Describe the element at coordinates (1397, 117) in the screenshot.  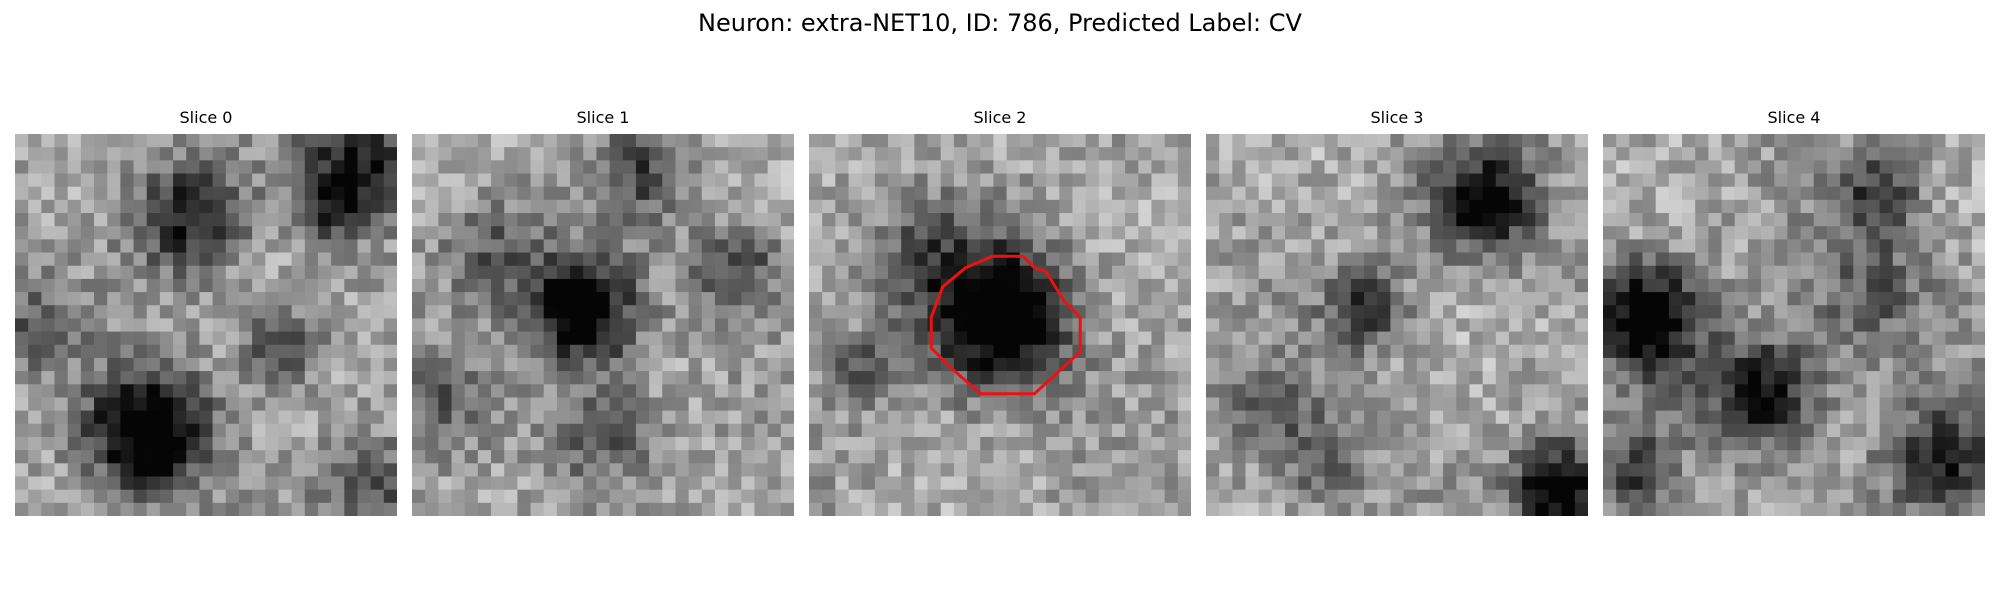
I see `slice-title-3: Slice 3` at that location.